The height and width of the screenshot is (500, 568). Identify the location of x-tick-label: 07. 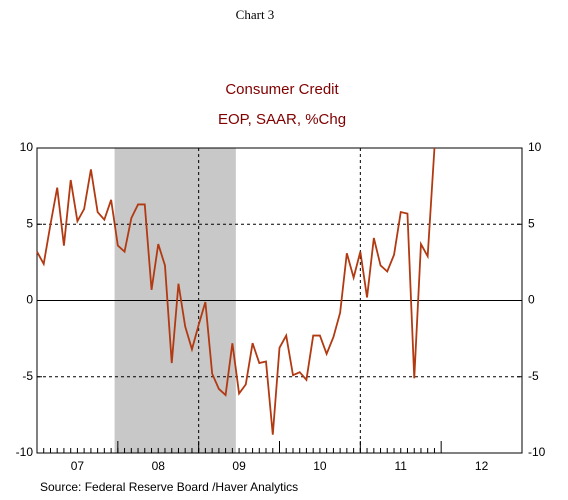
(78, 466).